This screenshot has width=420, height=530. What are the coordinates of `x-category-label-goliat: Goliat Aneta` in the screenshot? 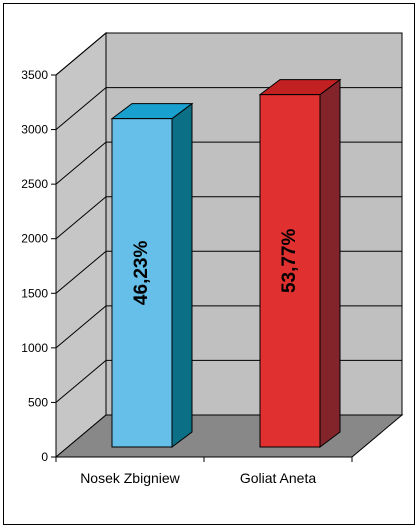 It's located at (278, 478).